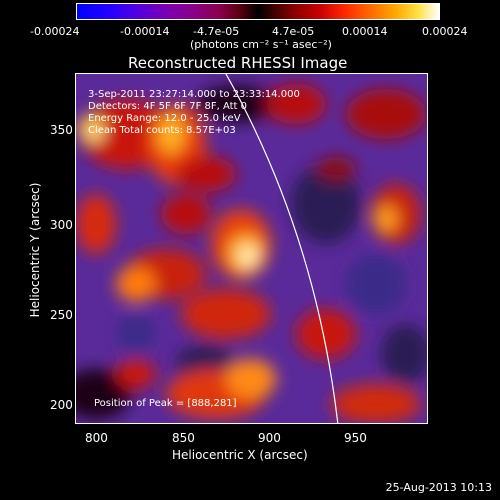 This screenshot has width=500, height=500. I want to click on annotation-method: Clean Total counts: 8.57E+03, so click(162, 130).